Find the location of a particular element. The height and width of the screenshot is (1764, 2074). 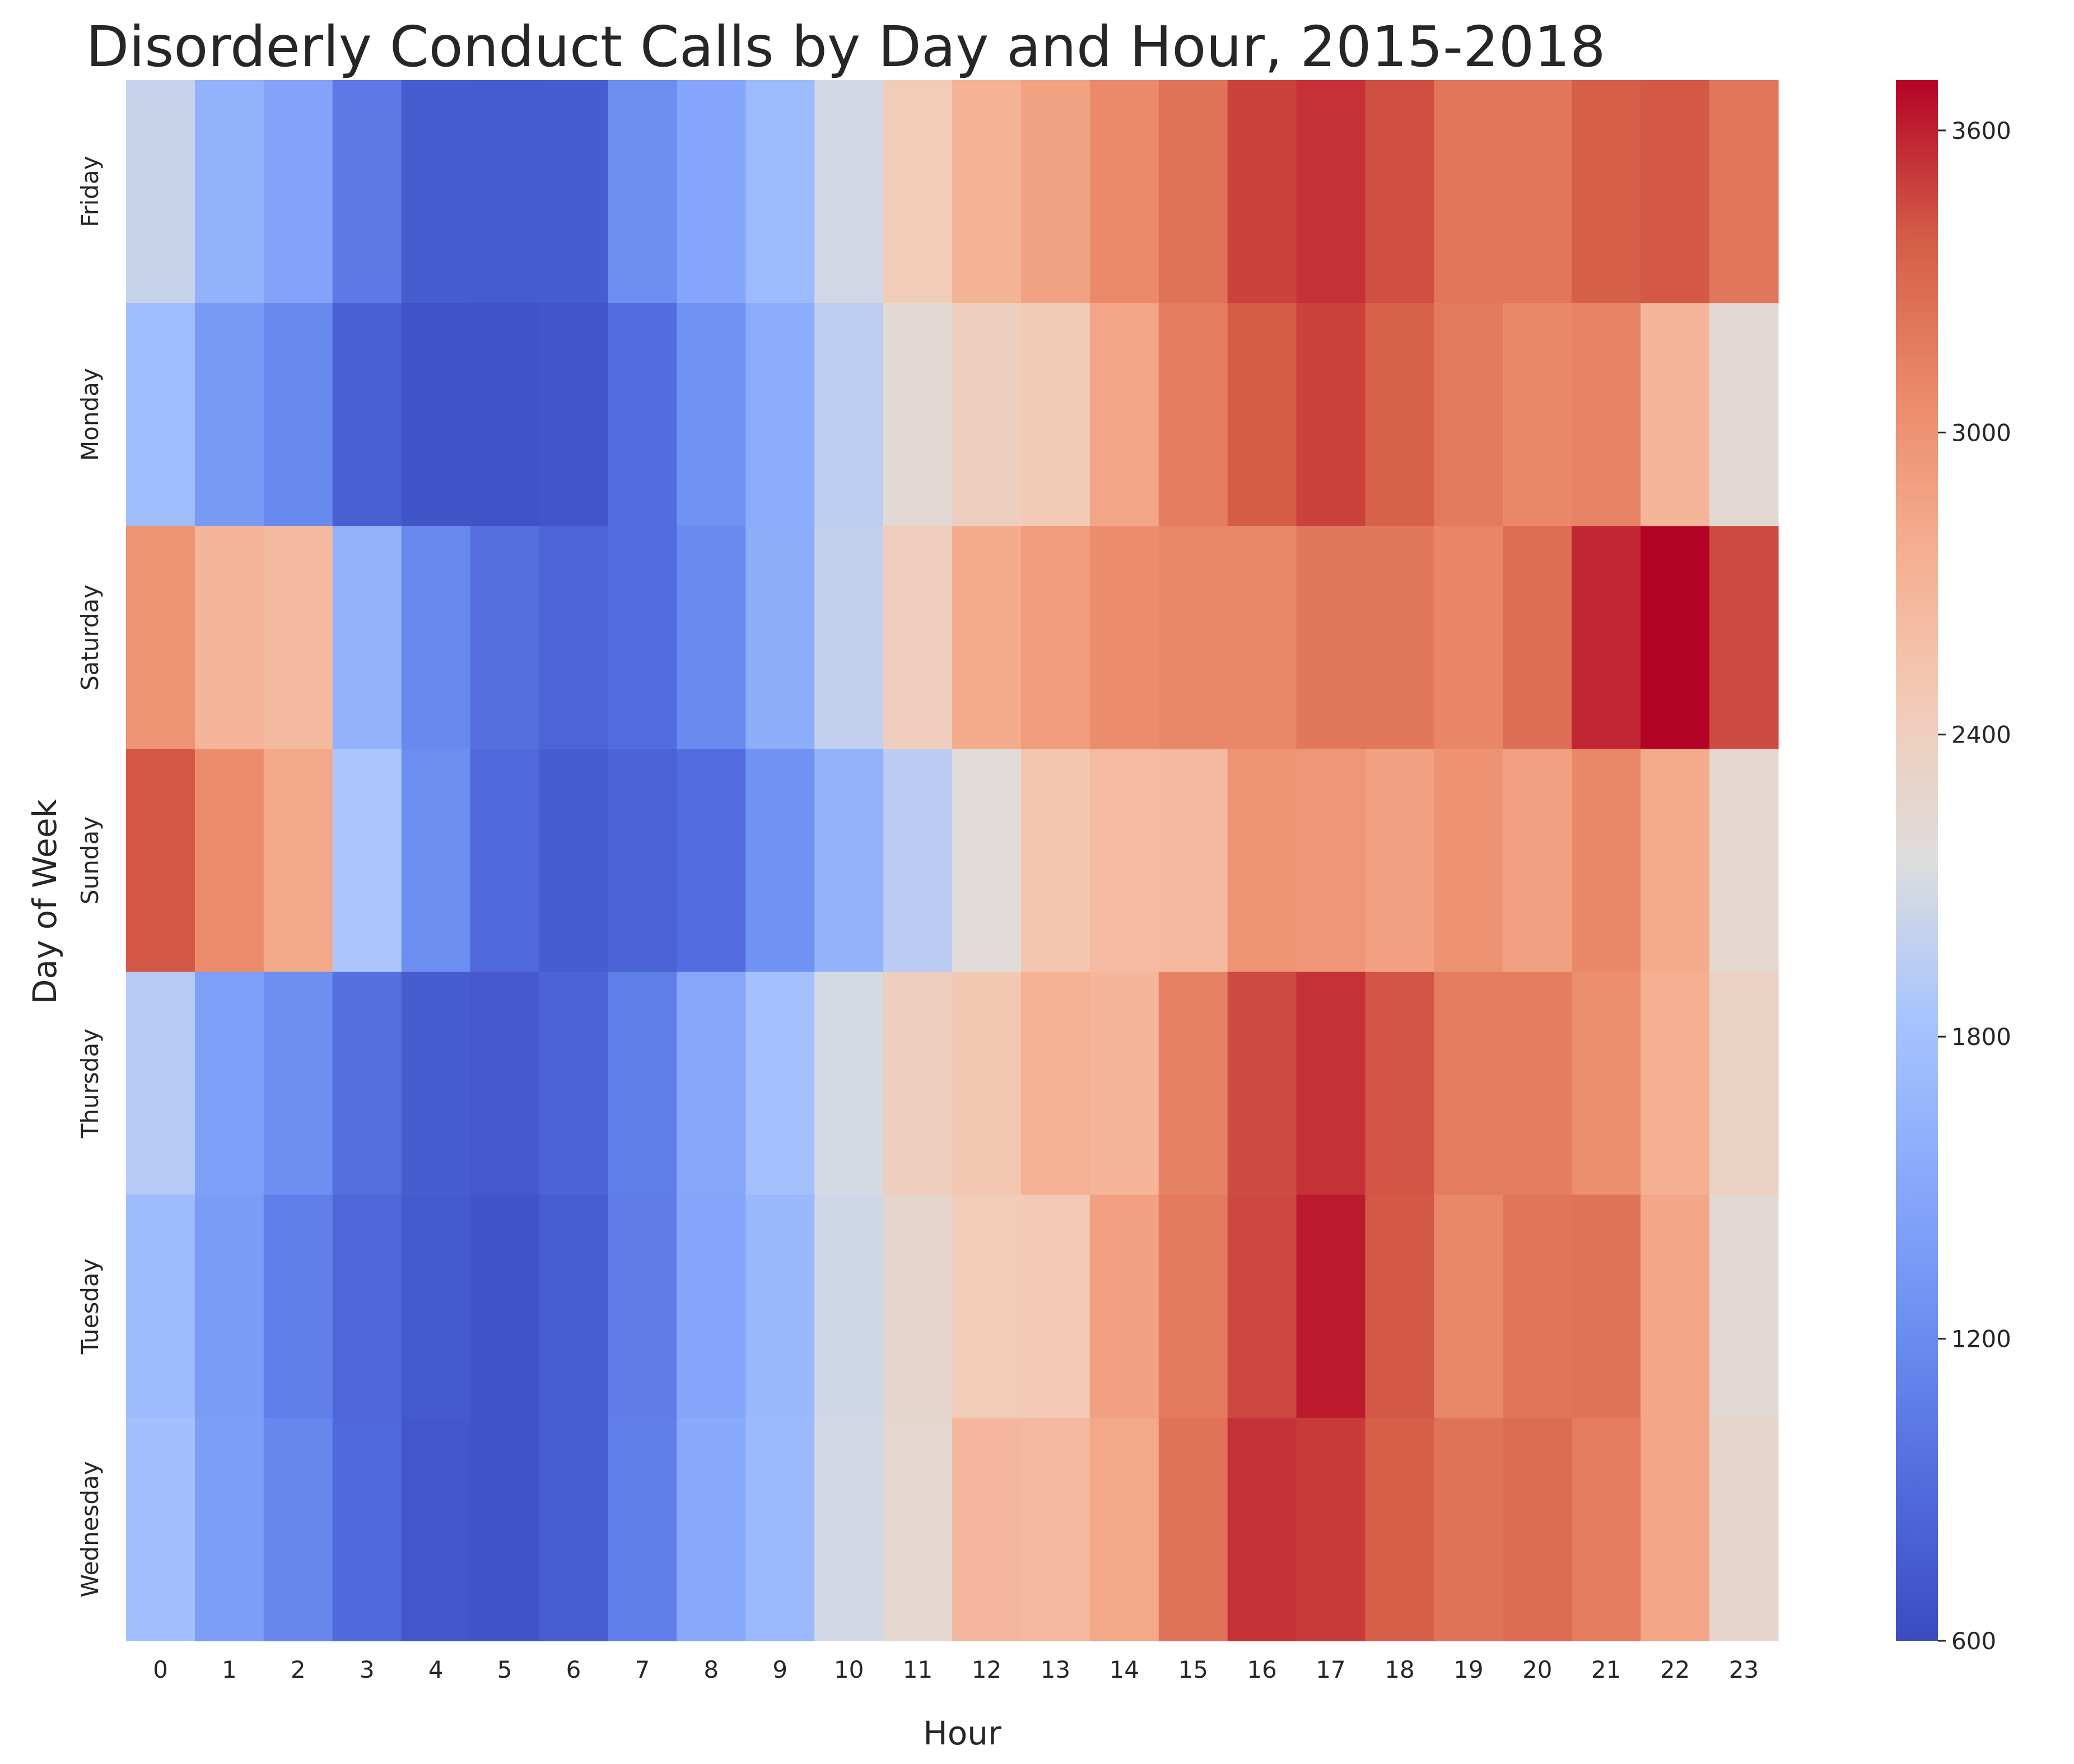

x-tick-label: 22 is located at coordinates (1675, 1670).